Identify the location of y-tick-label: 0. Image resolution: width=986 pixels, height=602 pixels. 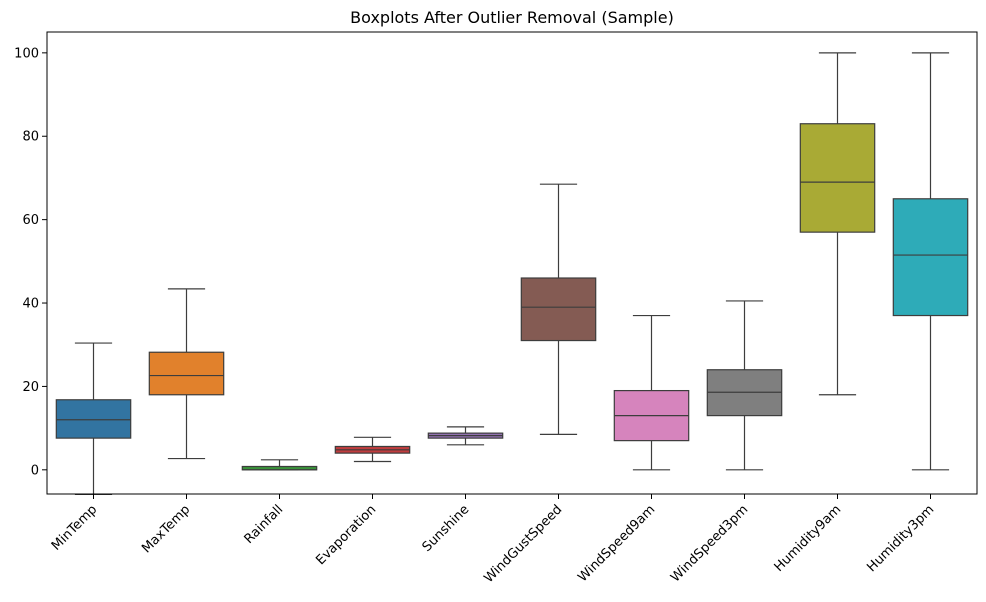
(35, 470).